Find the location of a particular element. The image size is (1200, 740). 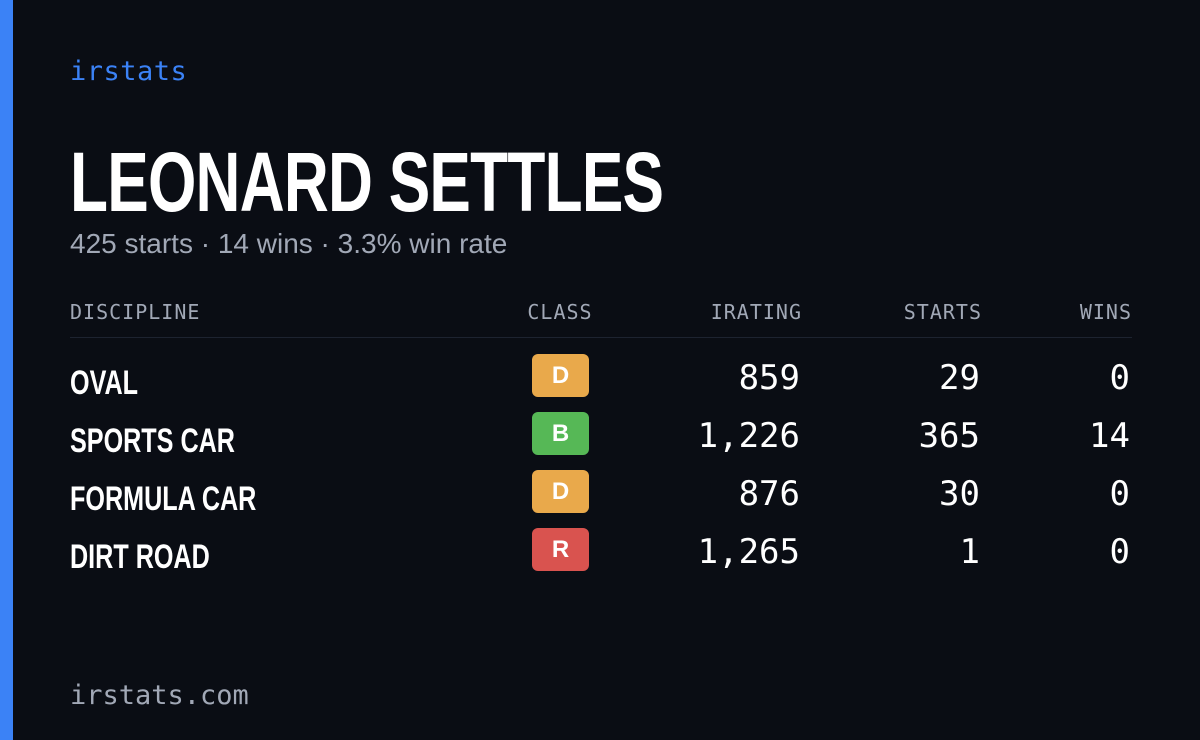

discipline-name: FORMULA CAR is located at coordinates (163, 499).